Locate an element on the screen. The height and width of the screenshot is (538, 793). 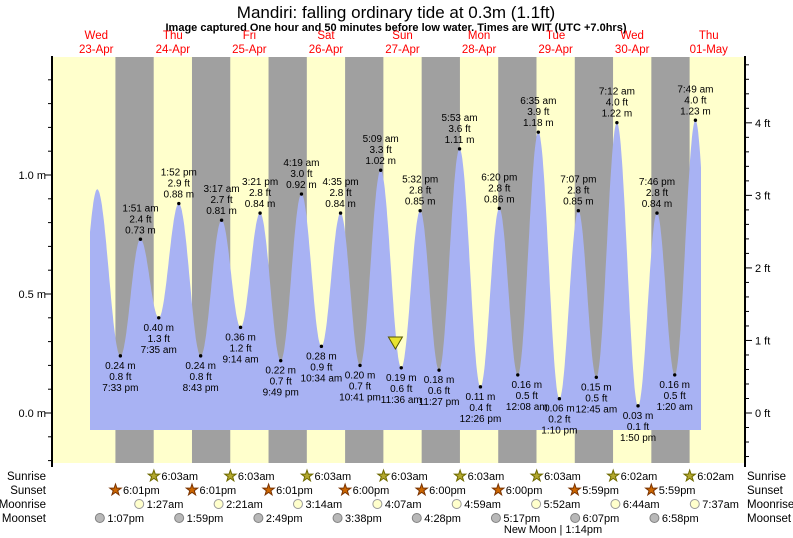
day-date: 30-Apr is located at coordinates (632, 50).